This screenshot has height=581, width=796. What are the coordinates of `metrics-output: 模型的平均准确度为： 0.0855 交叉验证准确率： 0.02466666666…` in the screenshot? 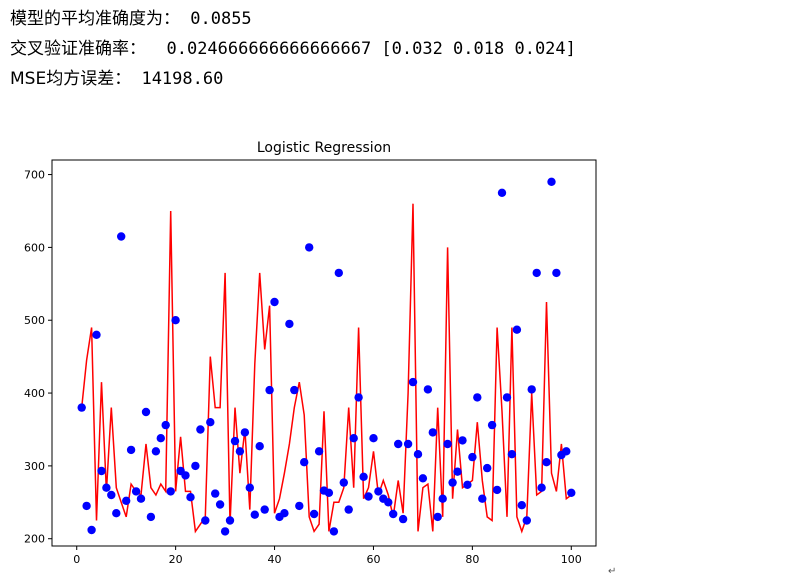 It's located at (293, 49).